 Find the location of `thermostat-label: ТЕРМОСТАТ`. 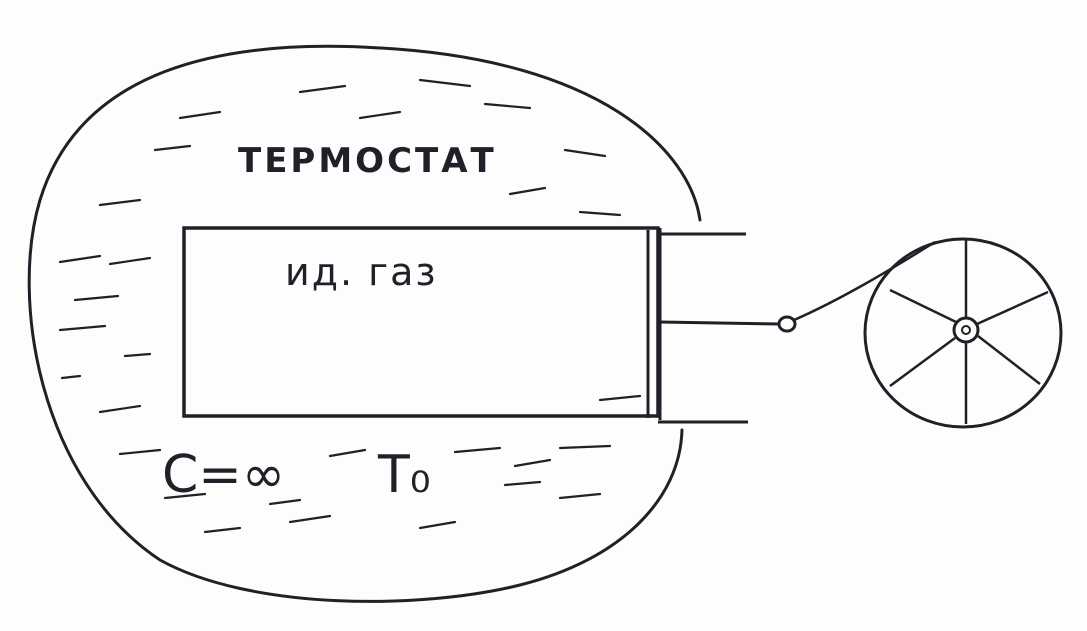

thermostat-label: ТЕРМОСТАТ is located at coordinates (367, 161).